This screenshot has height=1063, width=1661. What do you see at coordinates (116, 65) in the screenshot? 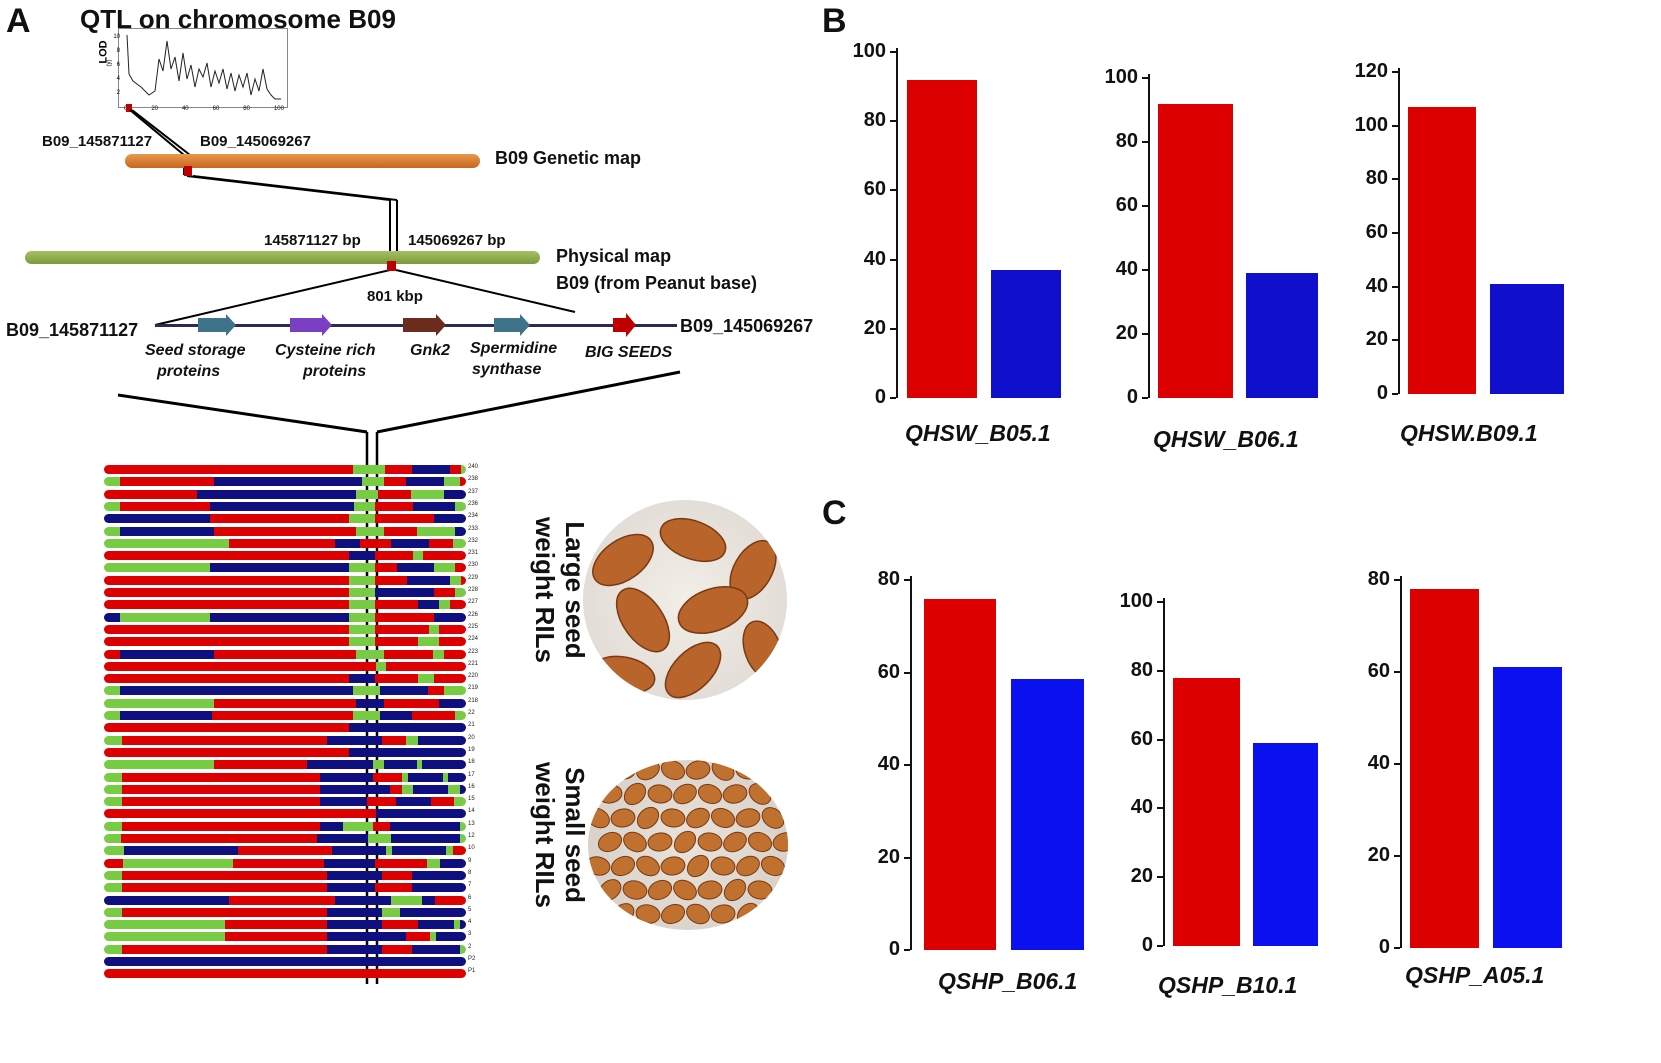
I see `lod-yticks: 10 8 6 4 2` at bounding box center [116, 65].